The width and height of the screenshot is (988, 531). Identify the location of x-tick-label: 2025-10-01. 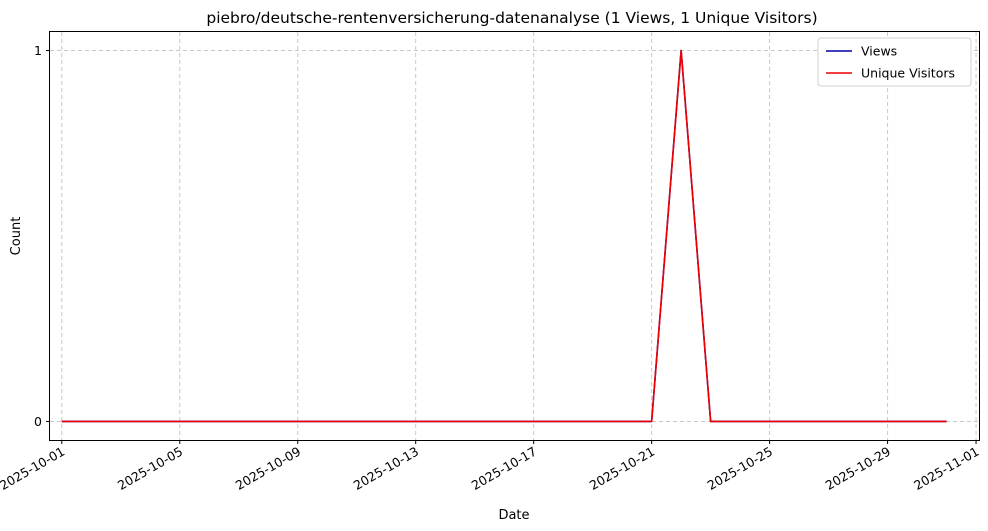
(33, 468).